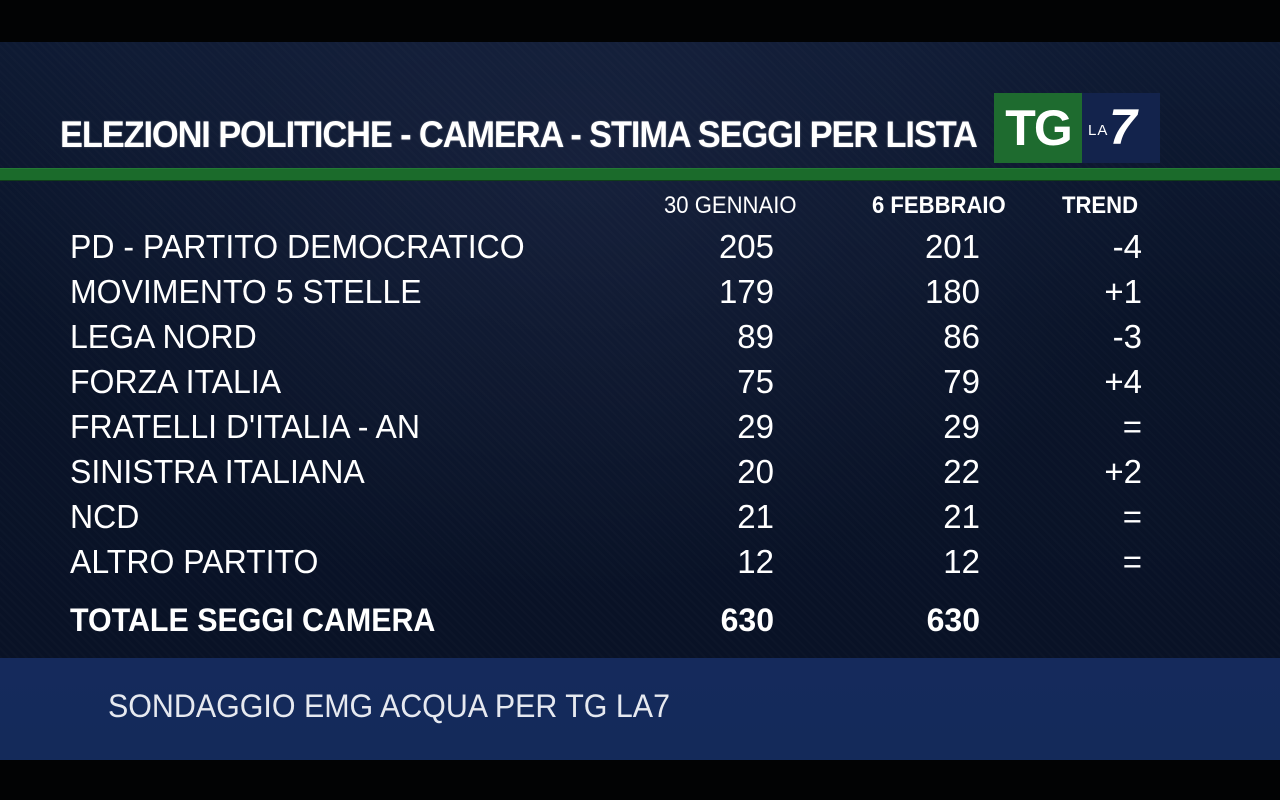  Describe the element at coordinates (640, 383) in the screenshot. I see `table-row: FORZA ITALIA 75 79 +4` at that location.